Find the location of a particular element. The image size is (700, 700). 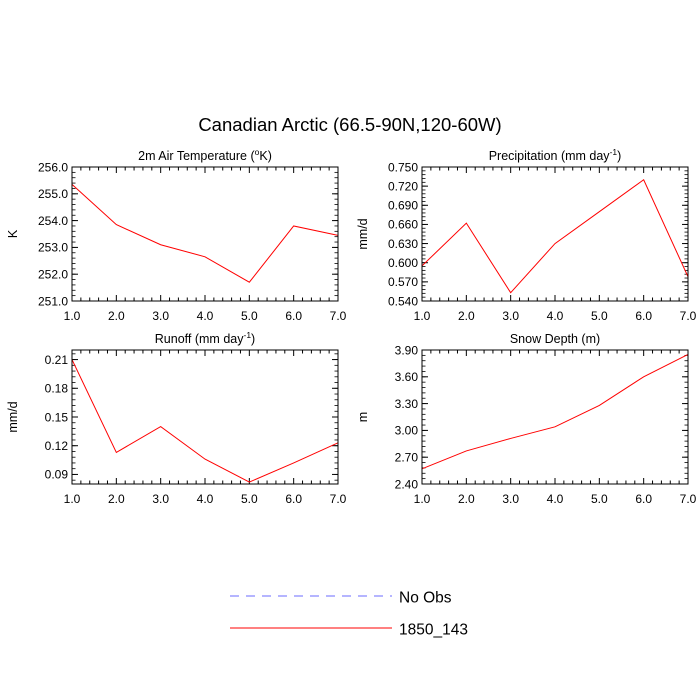

panel-title-main: Snow Depth (m) is located at coordinates (555, 339).